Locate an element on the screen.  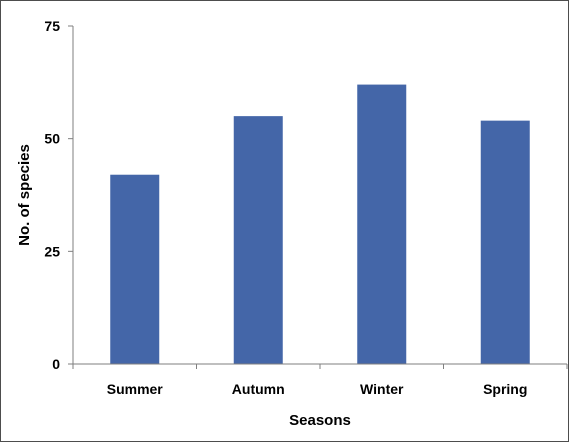
x-tick-label: Winter is located at coordinates (382, 389).